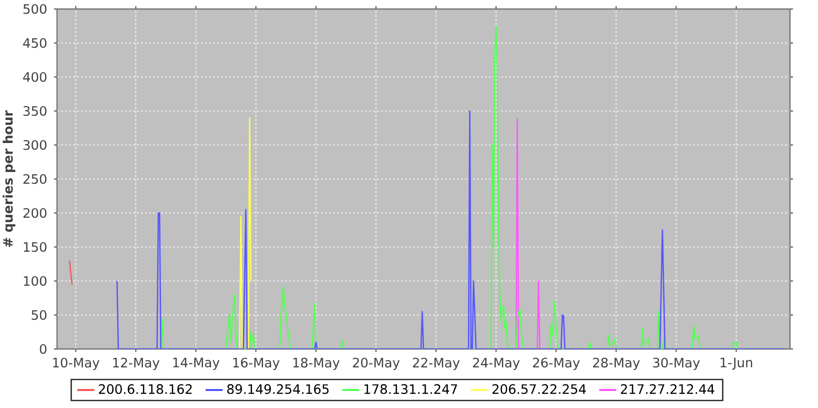 The width and height of the screenshot is (818, 408). Describe the element at coordinates (34, 111) in the screenshot. I see `y-tick-label: 350` at that location.